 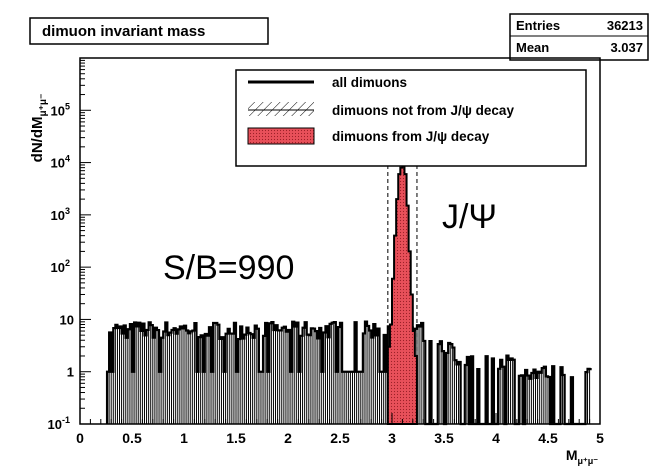 What do you see at coordinates (43, 105) in the screenshot?
I see `y-axis-label-sub: μ⁺μ⁻` at bounding box center [43, 105].